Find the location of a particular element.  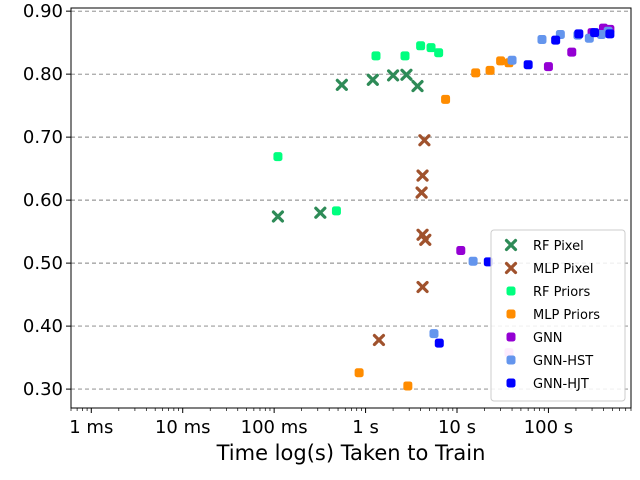

x-tick-label: 100 s is located at coordinates (548, 427).